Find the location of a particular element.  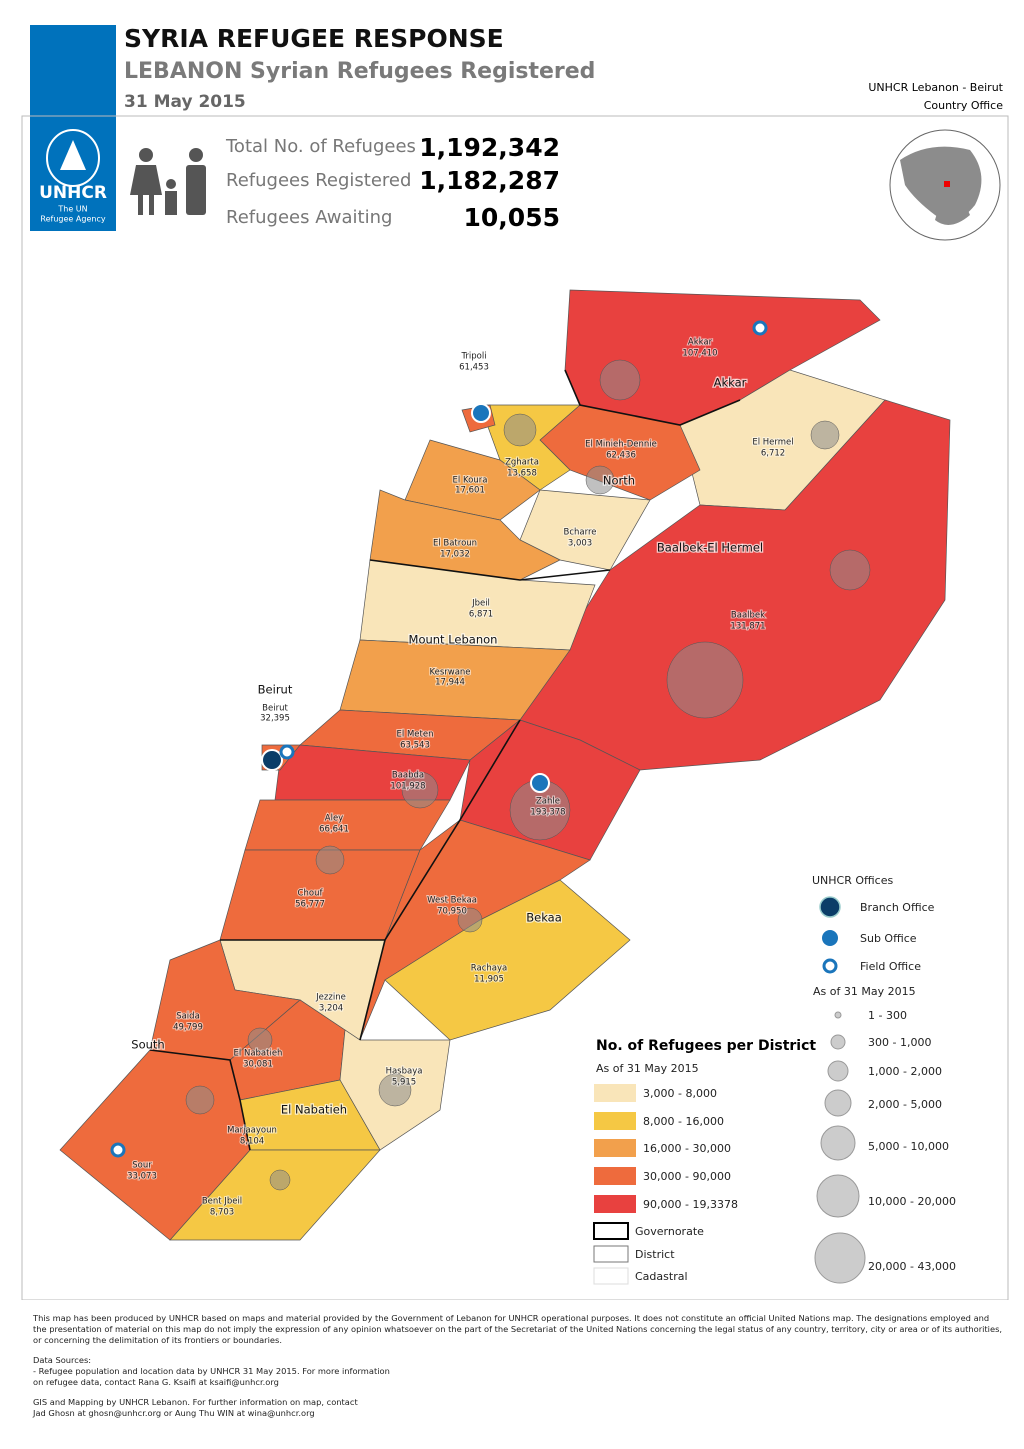

legend-label: Governorate is located at coordinates (669, 1231).